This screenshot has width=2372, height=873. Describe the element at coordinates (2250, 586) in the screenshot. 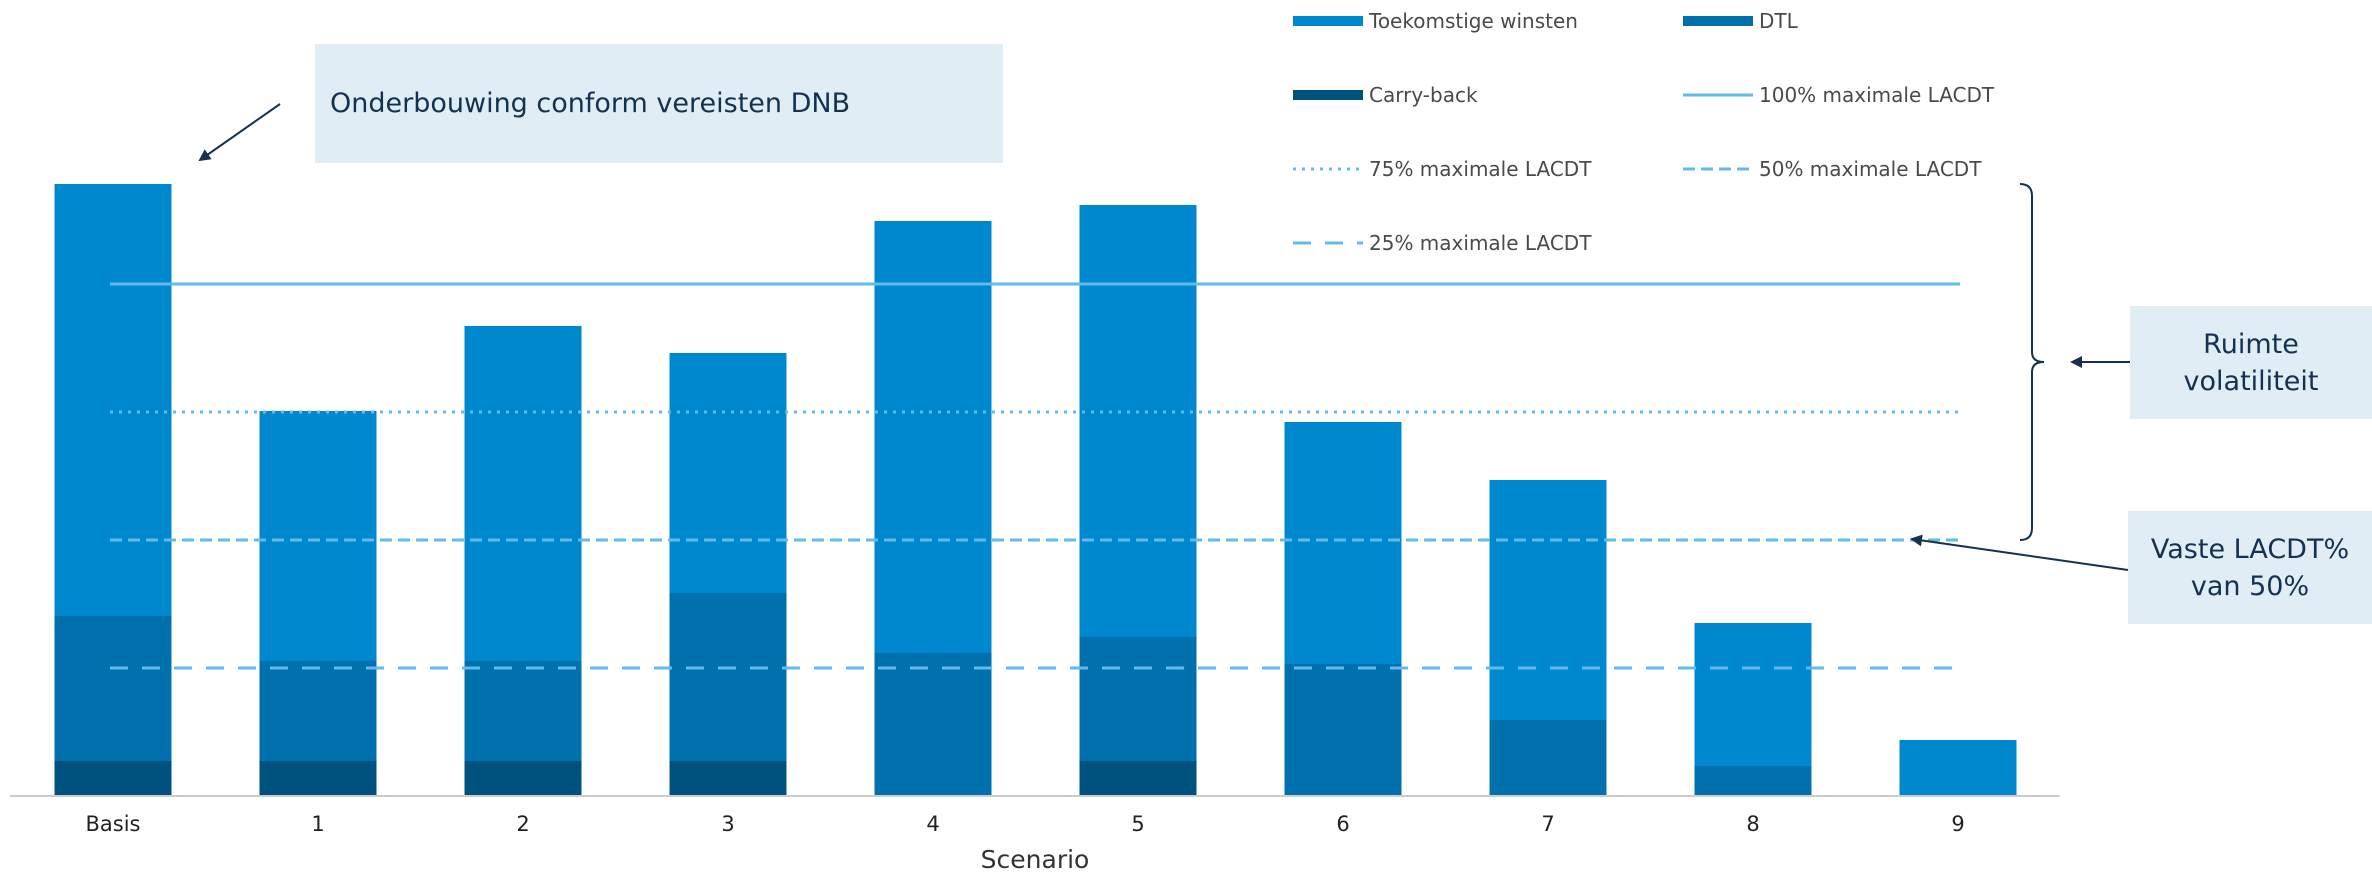

I see `callout-vaste-line2: van 50%` at that location.